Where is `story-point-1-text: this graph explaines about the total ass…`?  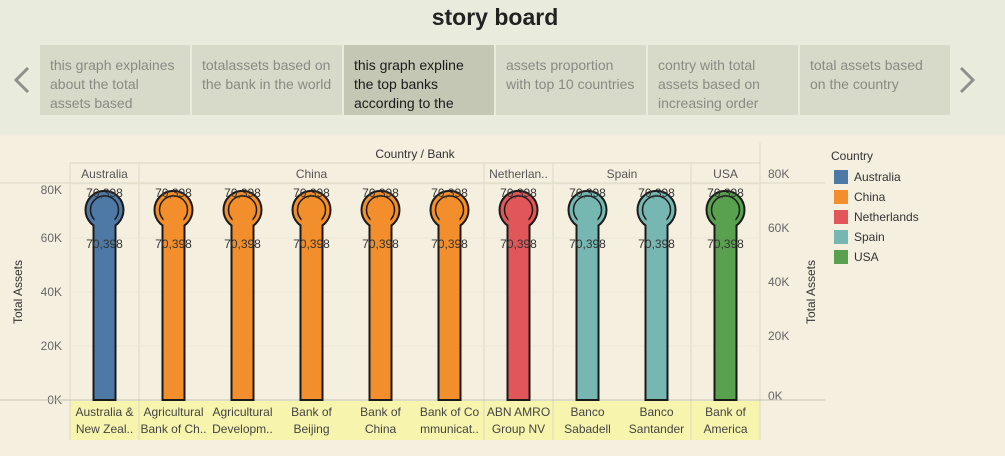 story-point-1-text: this graph explaines about the total ass… is located at coordinates (112, 84).